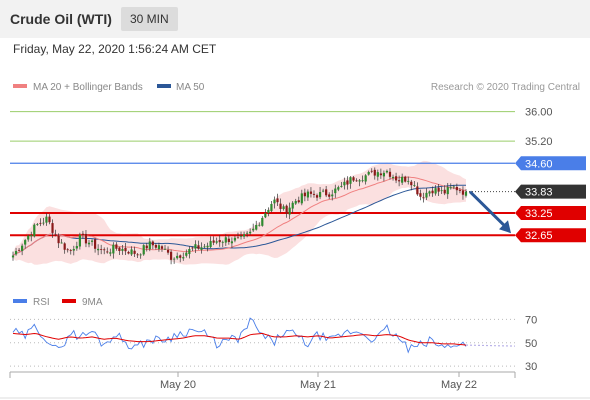 The width and height of the screenshot is (590, 400). Describe the element at coordinates (488, 210) in the screenshot. I see `forecast-arrow-shaft` at that location.